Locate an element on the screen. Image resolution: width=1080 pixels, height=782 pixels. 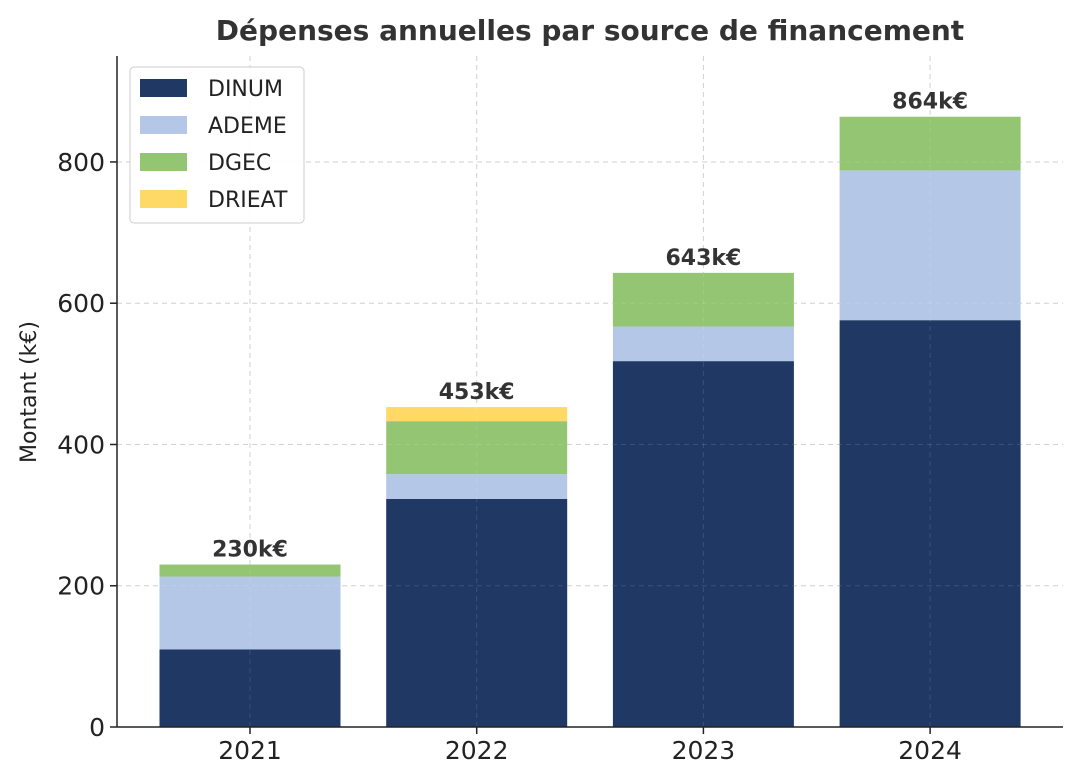
bar-drieat-2022 is located at coordinates (477, 414).